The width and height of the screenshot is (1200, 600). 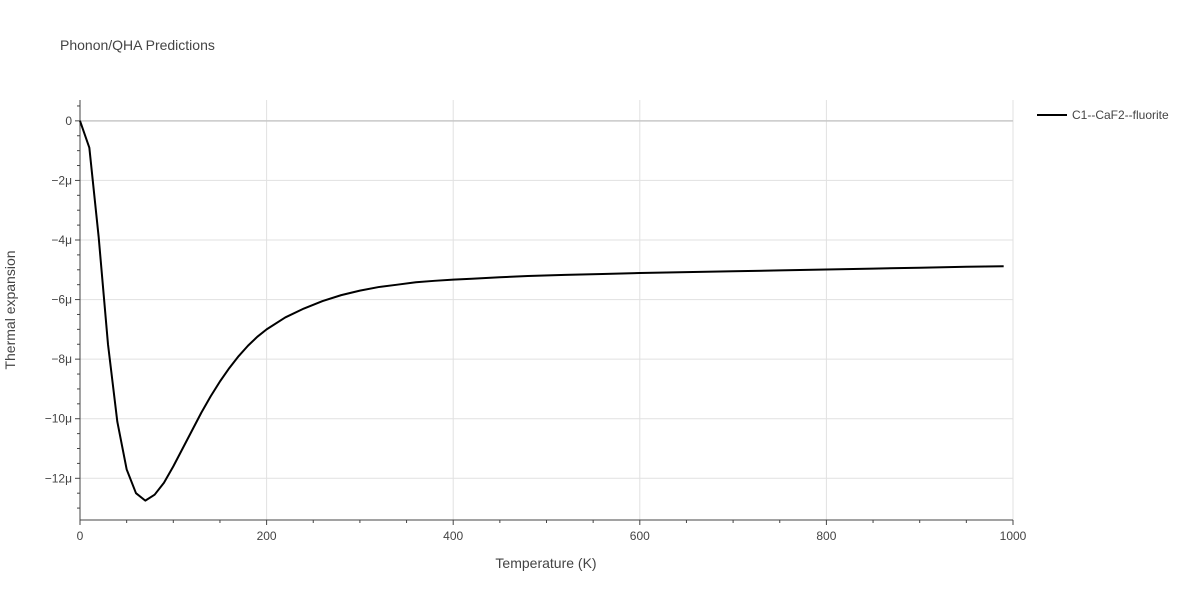 I want to click on y-tick-label: −8μ, so click(x=61, y=359).